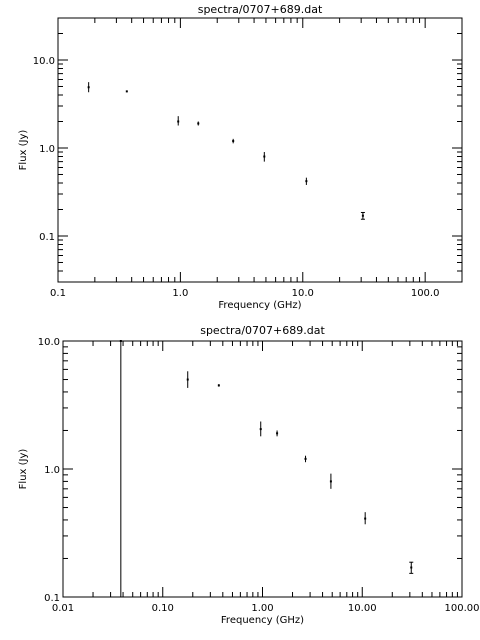 The image size is (480, 640). What do you see at coordinates (163, 608) in the screenshot?
I see `x-tick-label: 0.10` at bounding box center [163, 608].